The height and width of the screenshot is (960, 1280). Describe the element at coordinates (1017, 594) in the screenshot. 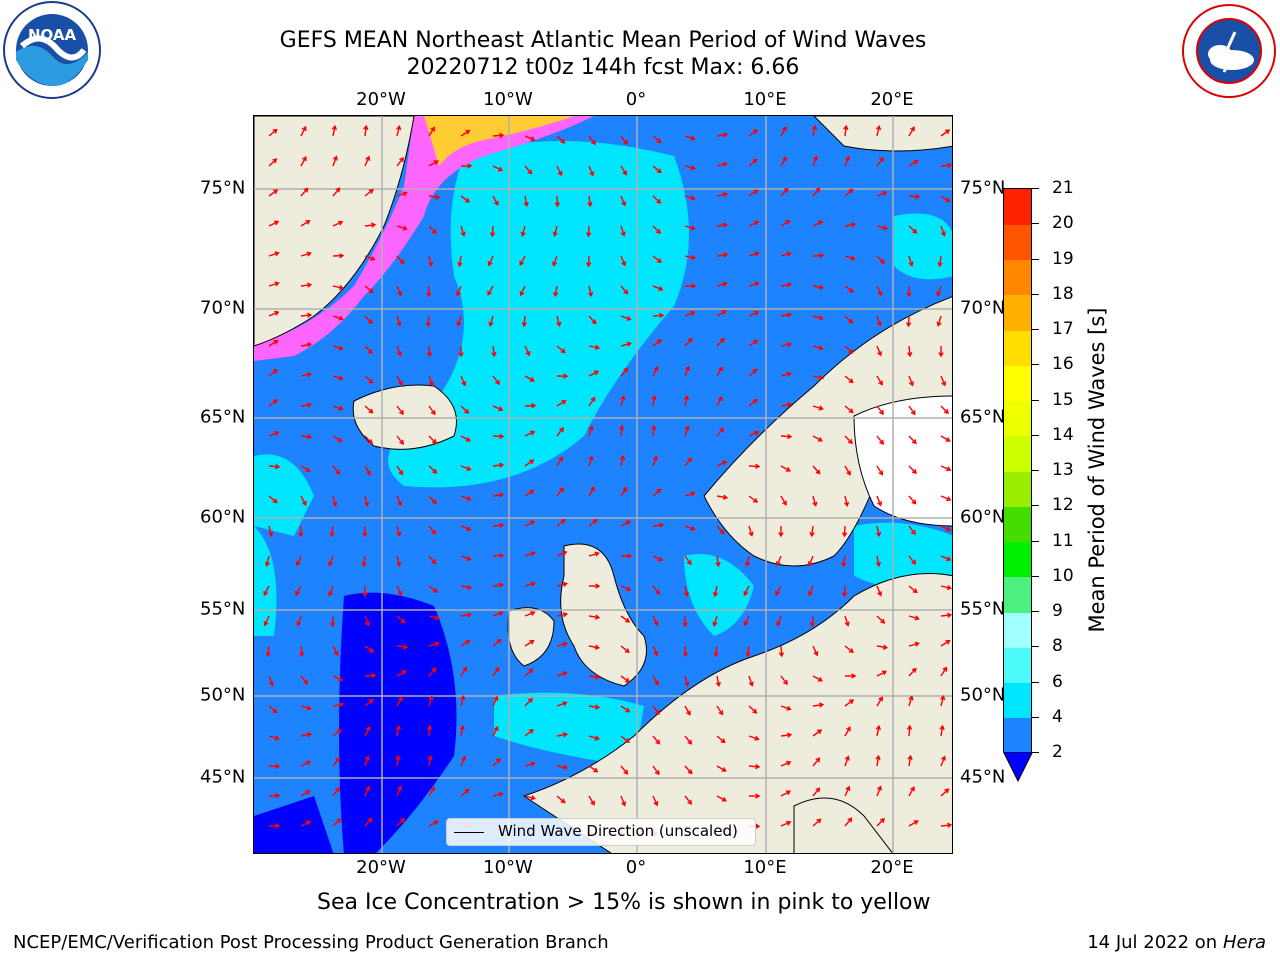

I see `colorbar-segment` at that location.